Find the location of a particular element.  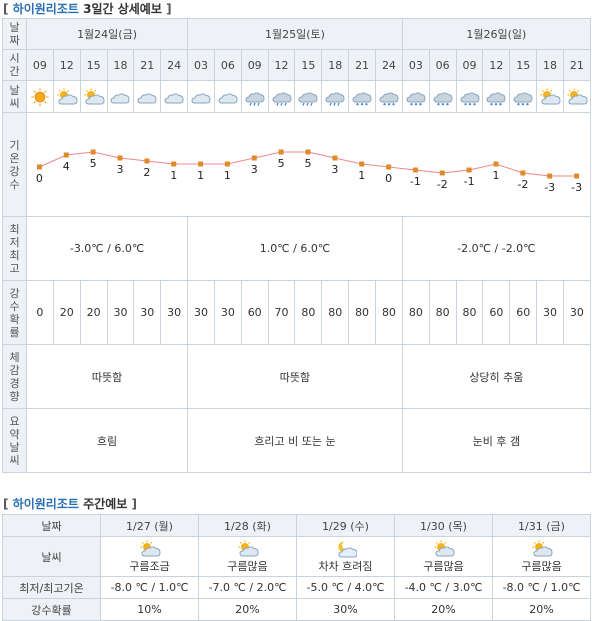

weekly-date-header: 날짜 is located at coordinates (51, 525).